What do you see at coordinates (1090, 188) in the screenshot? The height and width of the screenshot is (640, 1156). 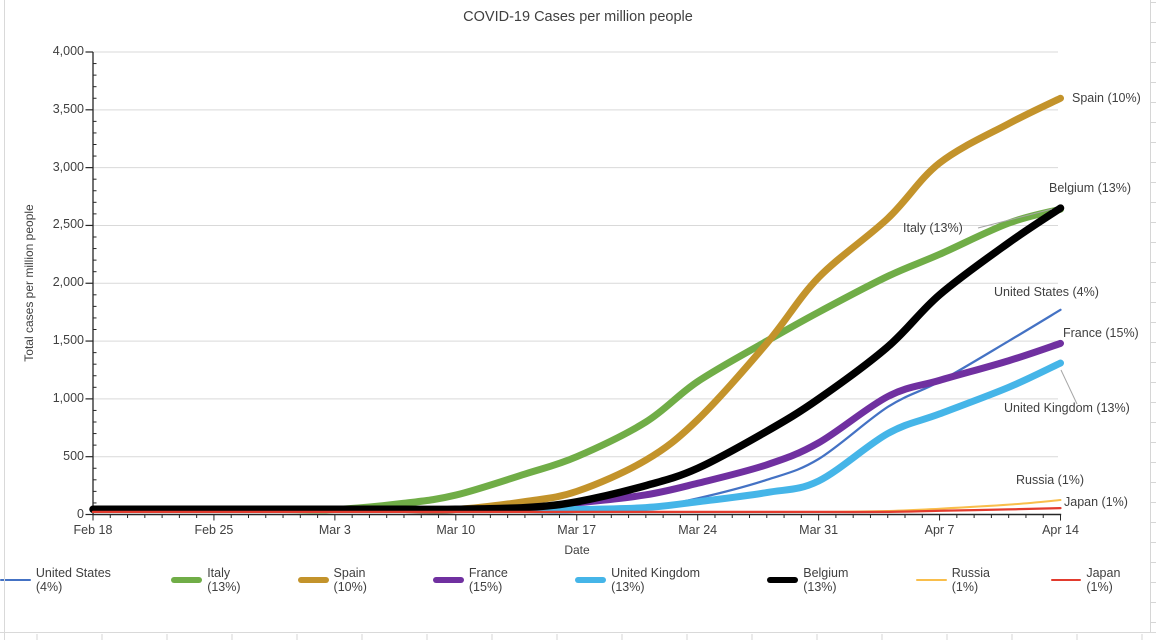 I see `data-label-belgium: Belgium (13%)` at bounding box center [1090, 188].